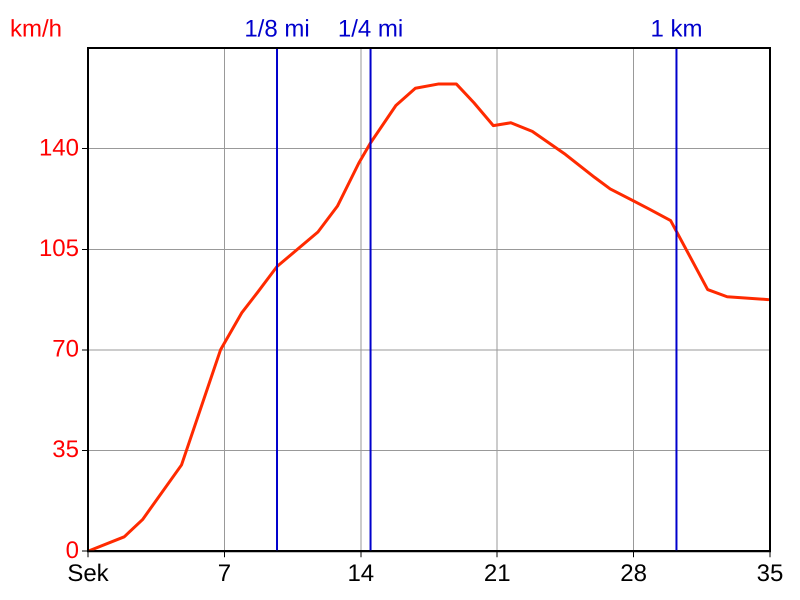  What do you see at coordinates (371, 29) in the screenshot?
I see `ref-line-label: 1/4 mi` at bounding box center [371, 29].